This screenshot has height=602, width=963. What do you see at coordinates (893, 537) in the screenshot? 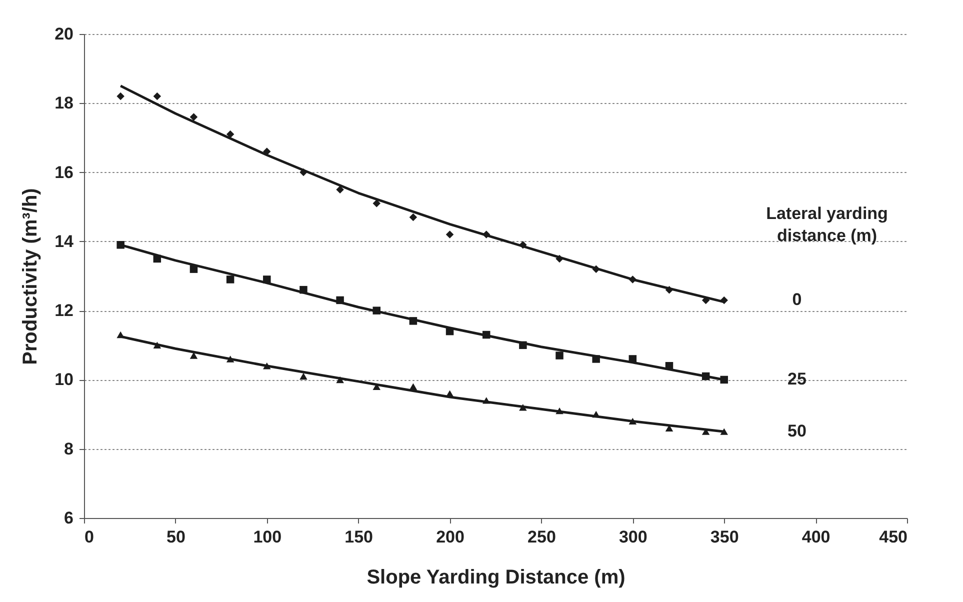
I see `x-tick-label: 450` at bounding box center [893, 537].